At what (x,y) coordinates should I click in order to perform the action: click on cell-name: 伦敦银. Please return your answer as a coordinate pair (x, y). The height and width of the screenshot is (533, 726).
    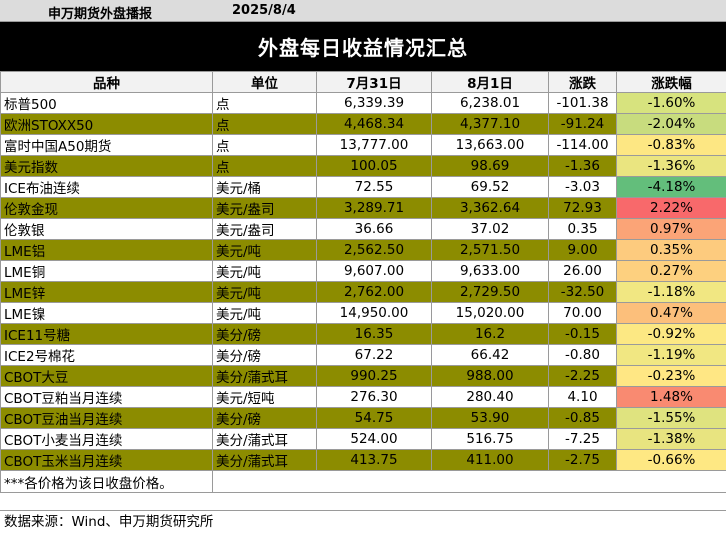
    Looking at the image, I should click on (106, 229).